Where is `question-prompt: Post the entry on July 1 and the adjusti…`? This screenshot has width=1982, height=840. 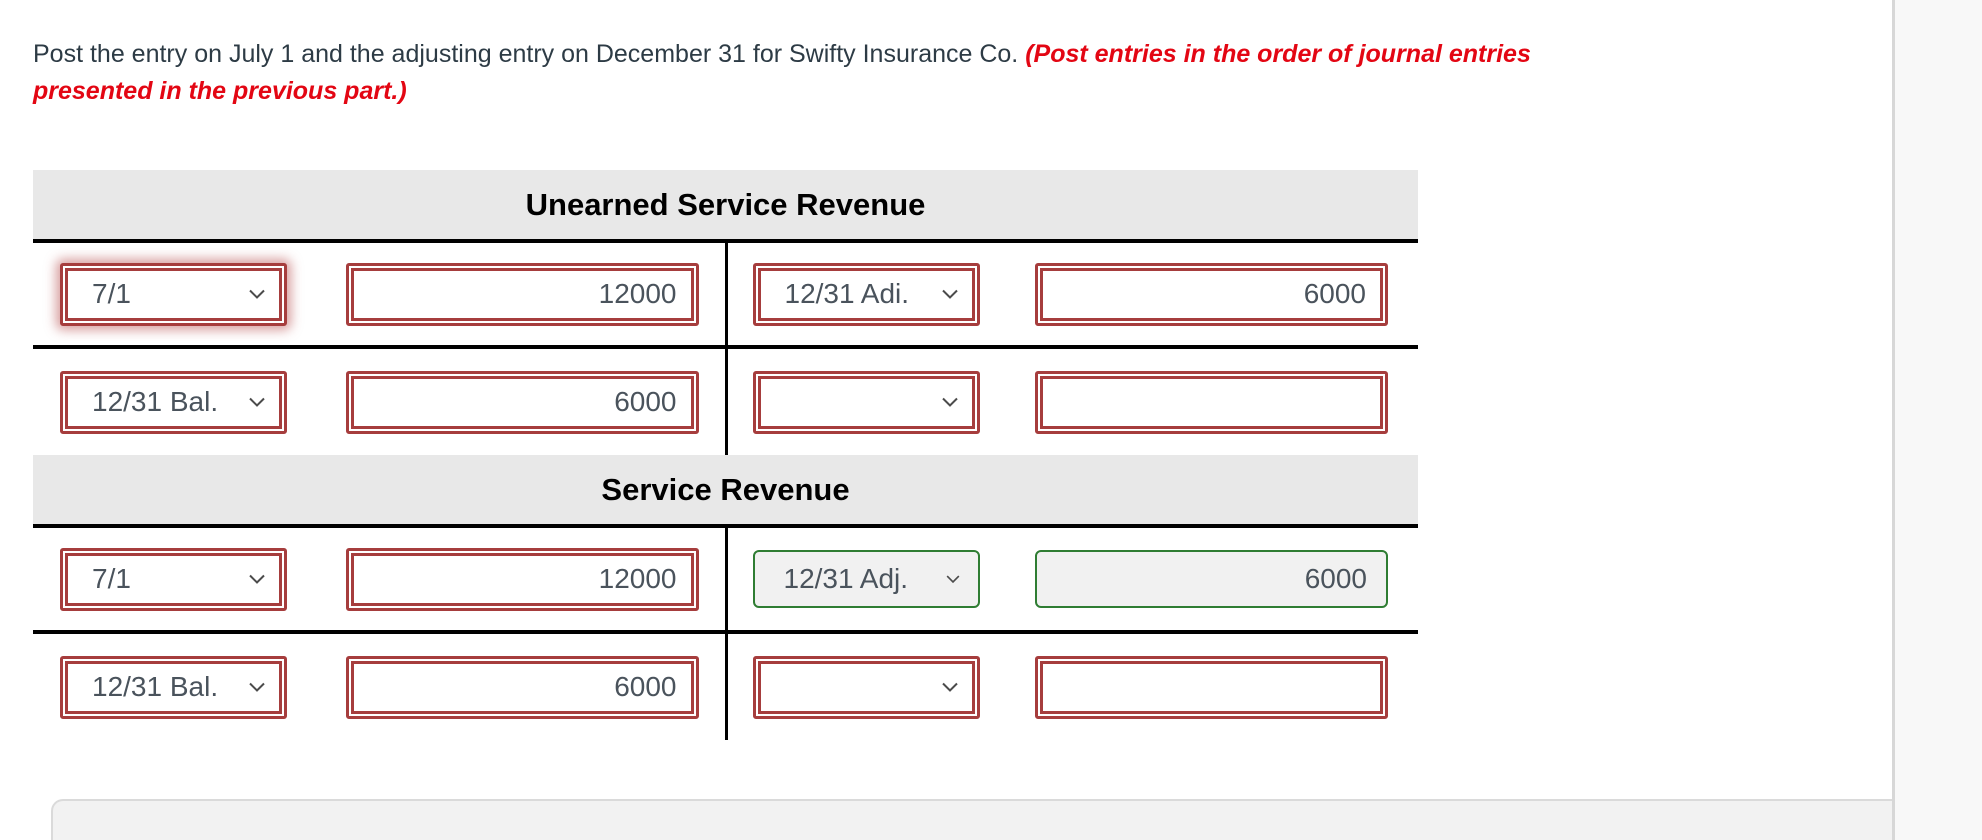 question-prompt: Post the entry on July 1 and the adjusti… is located at coordinates (928, 73).